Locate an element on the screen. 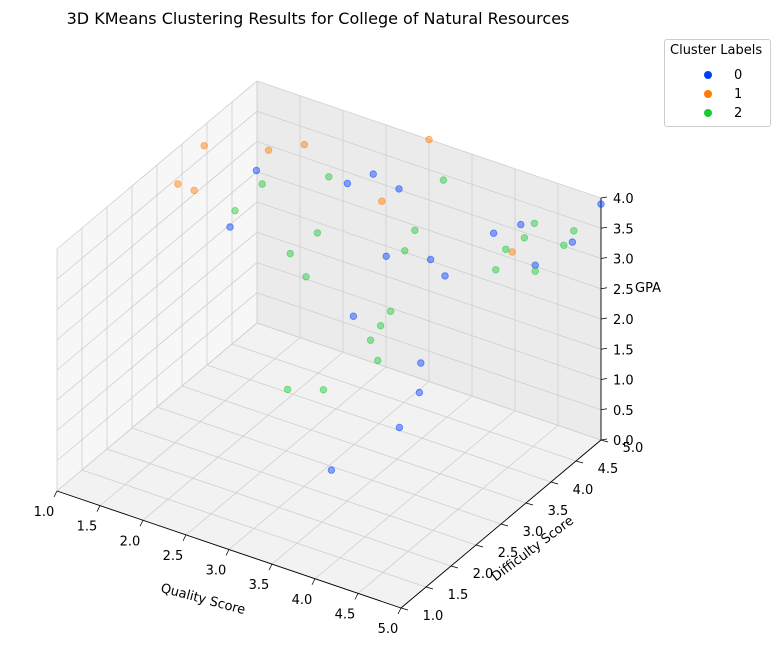  x-tick-label-3: 2.5 is located at coordinates (173, 556).